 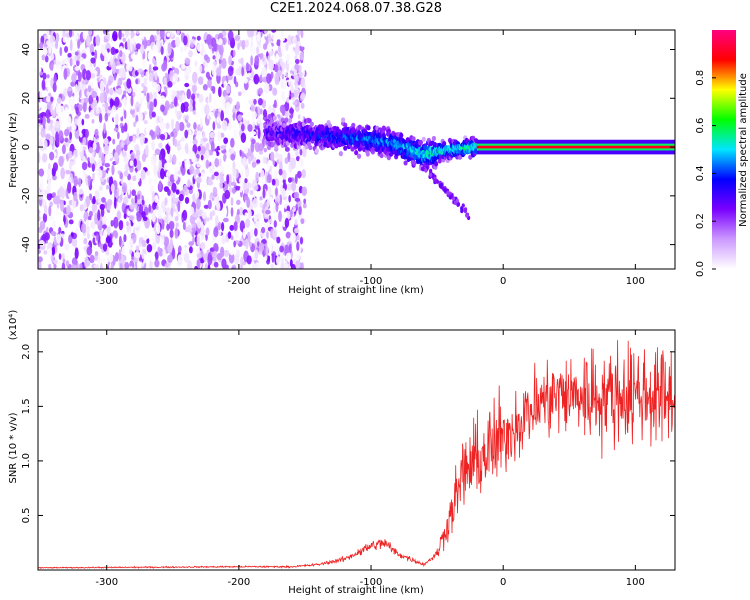 I want to click on y-tick-label: -20, so click(x=26, y=196).